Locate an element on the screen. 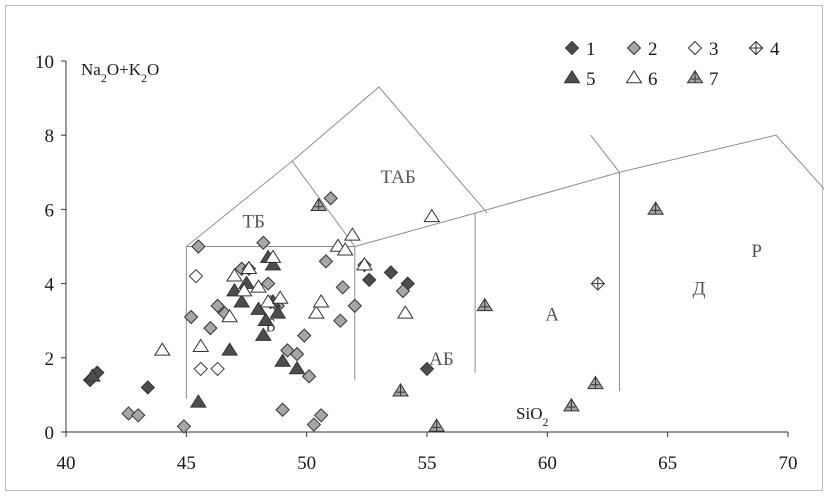 Image resolution: width=829 pixels, height=497 pixels. y-tick-label: 0 is located at coordinates (50, 433).